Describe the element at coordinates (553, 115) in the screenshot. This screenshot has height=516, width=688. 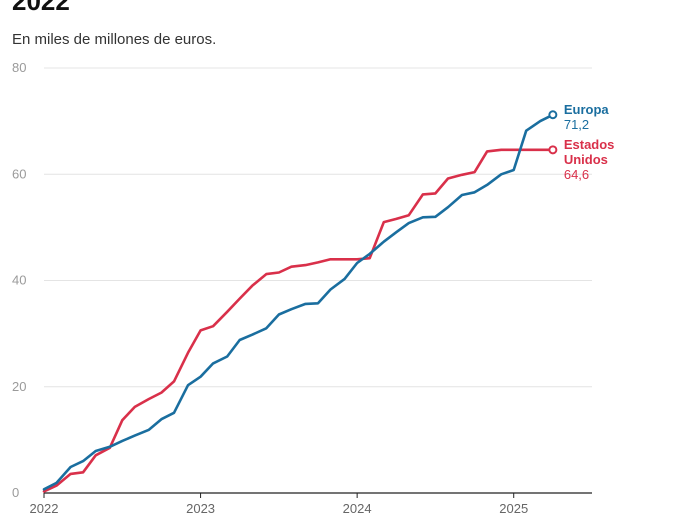
I see `end-marker-europa` at that location.